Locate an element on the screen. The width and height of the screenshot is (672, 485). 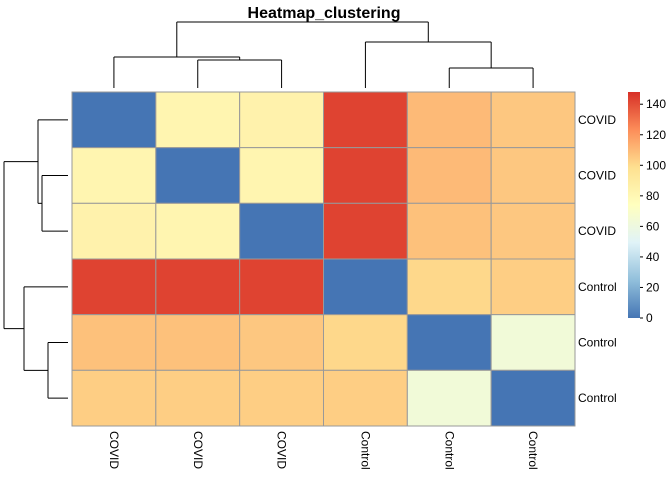
colorbar-tick-label: 80 is located at coordinates (653, 196).